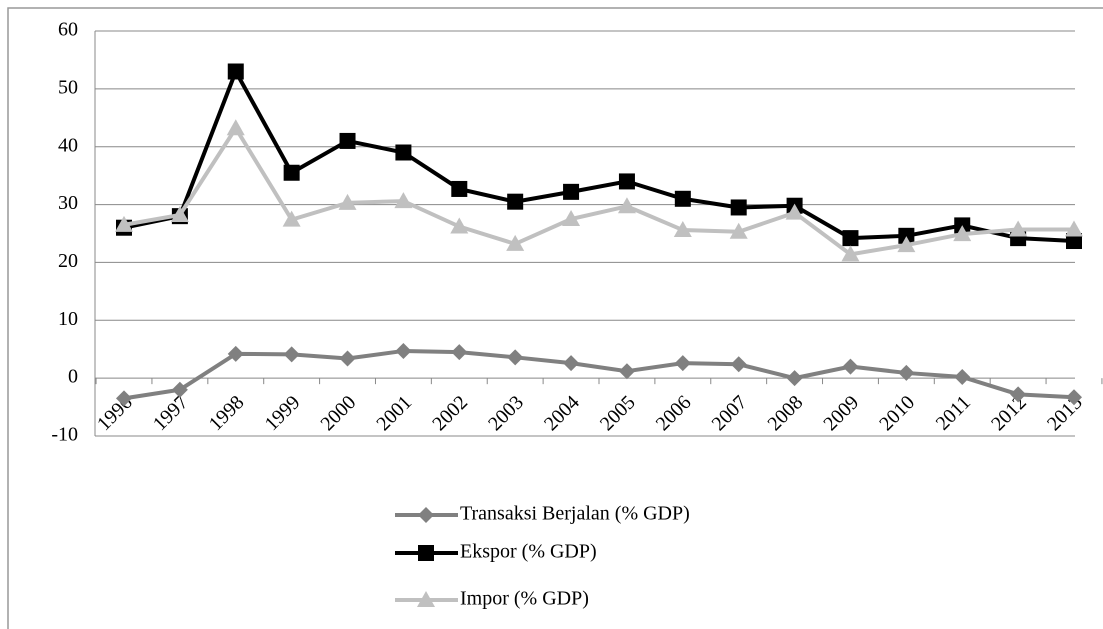 The height and width of the screenshot is (629, 1103). What do you see at coordinates (618, 413) in the screenshot?
I see `x-tick-label: 2005` at bounding box center [618, 413].